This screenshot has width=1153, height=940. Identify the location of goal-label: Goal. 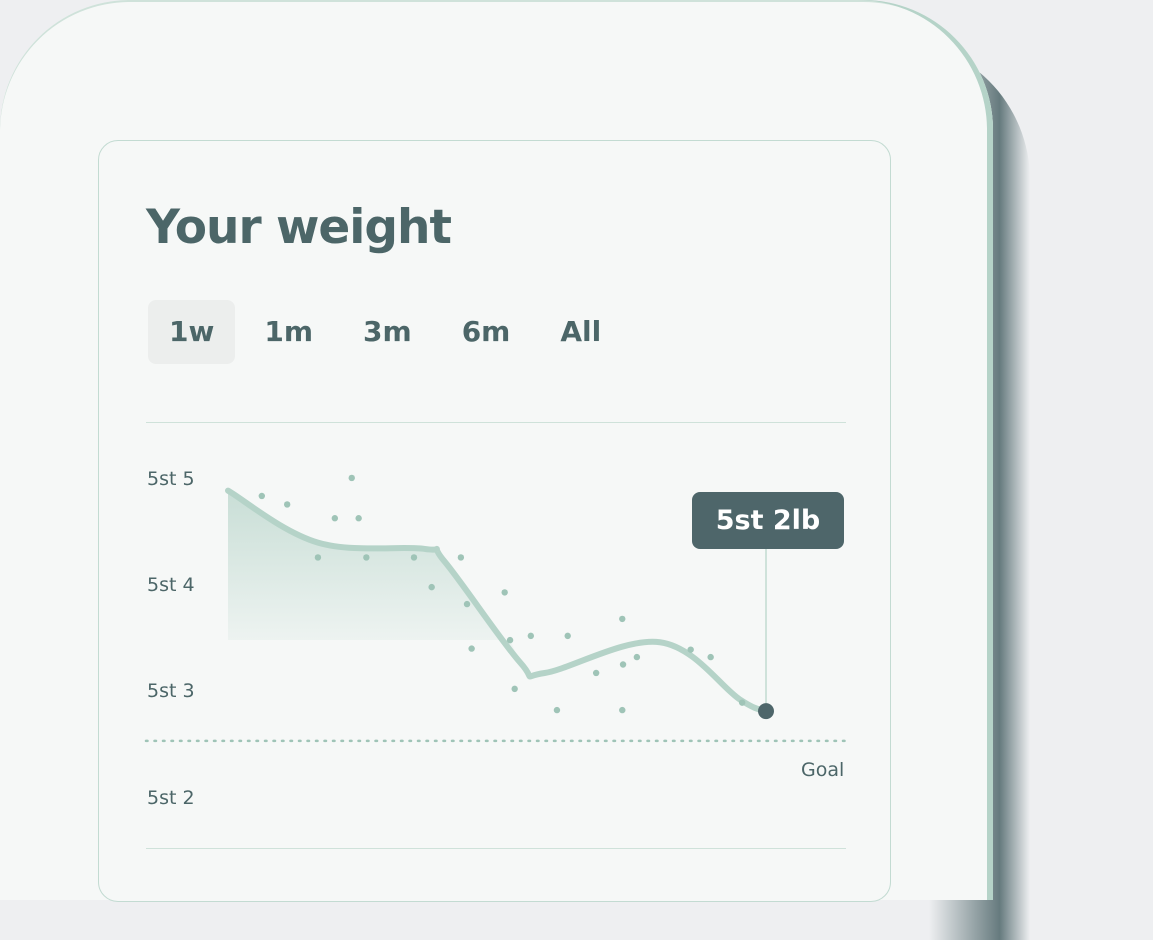
(823, 770).